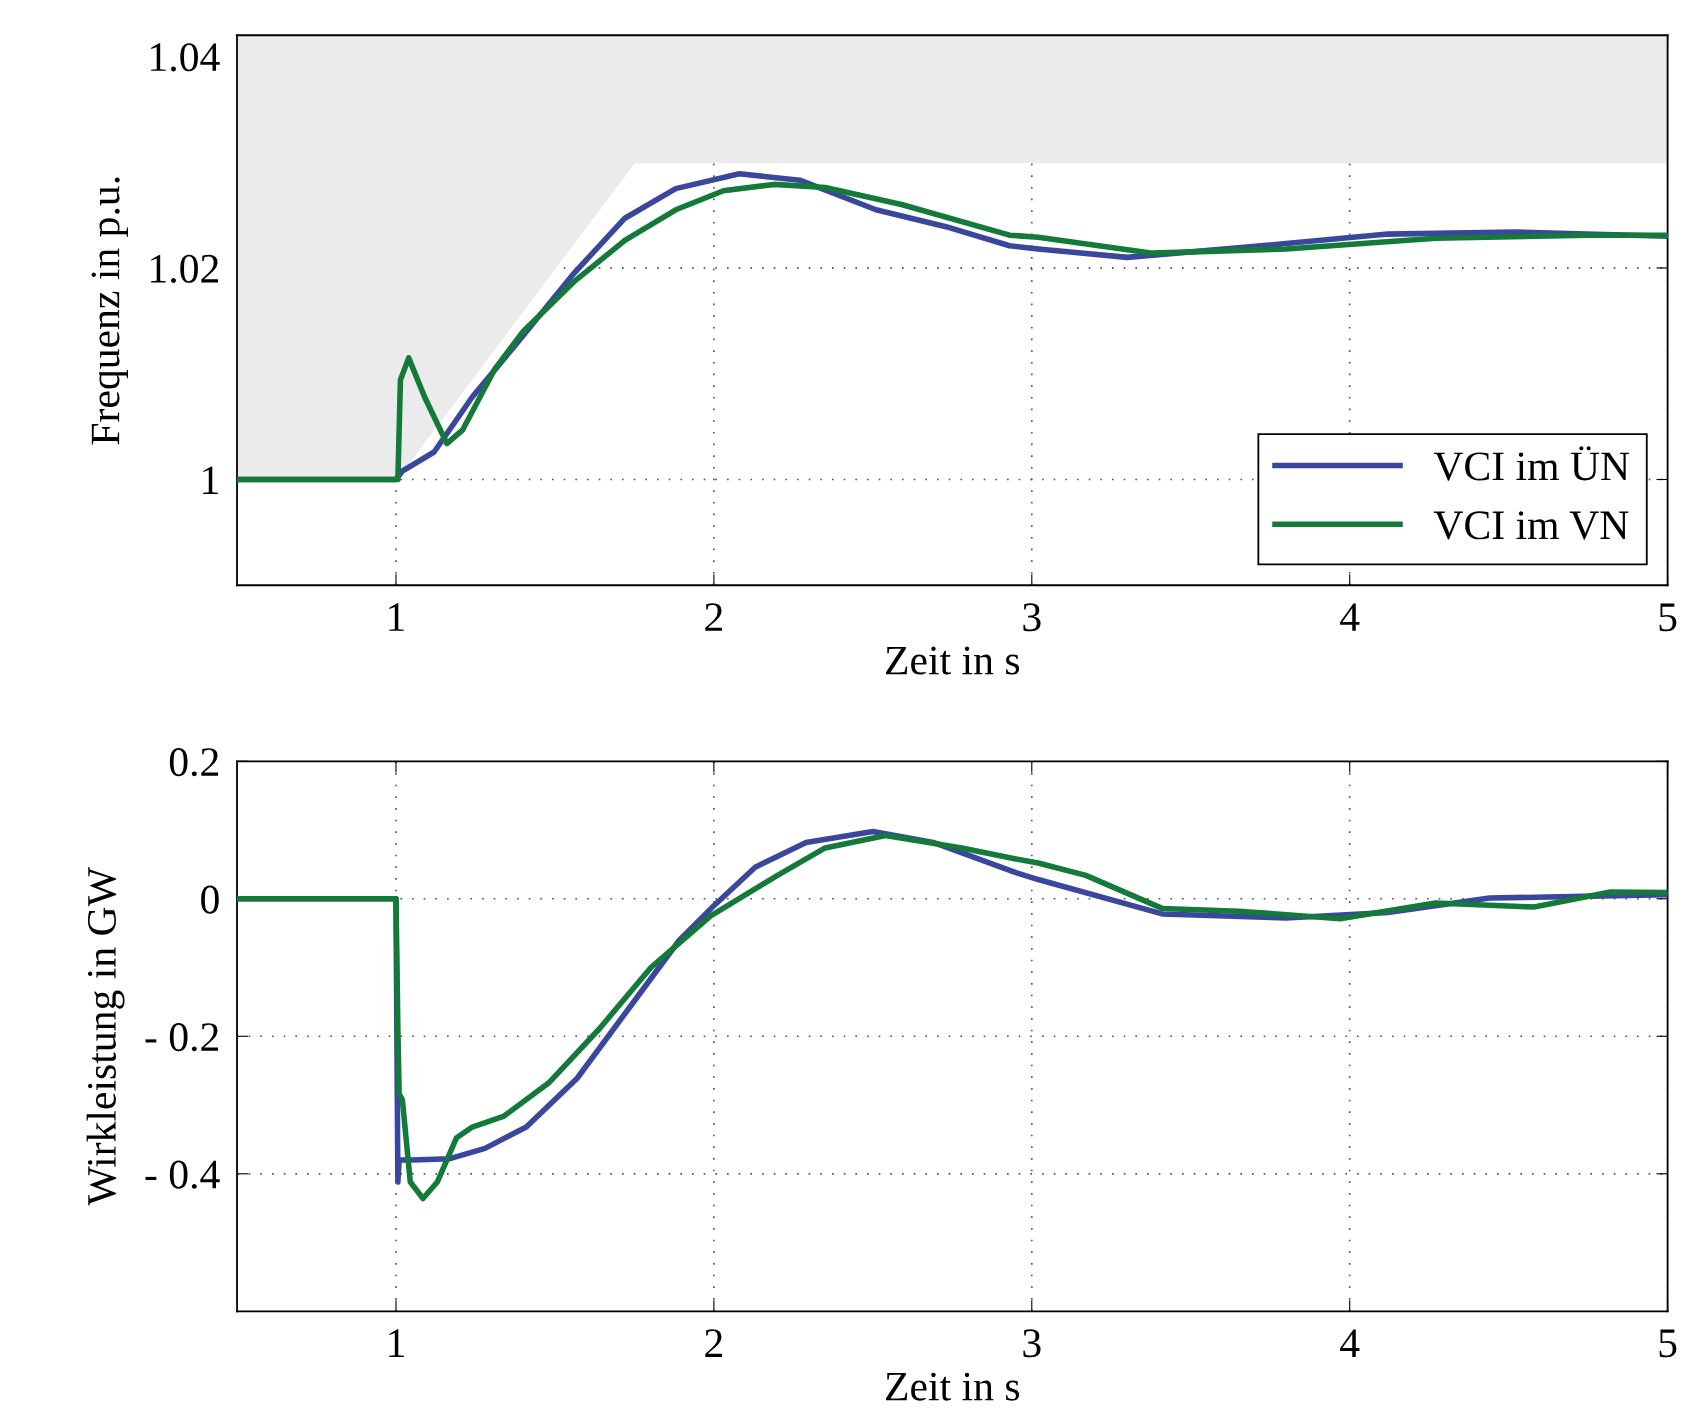  I want to click on y-tick-label: 1.04, so click(185, 57).